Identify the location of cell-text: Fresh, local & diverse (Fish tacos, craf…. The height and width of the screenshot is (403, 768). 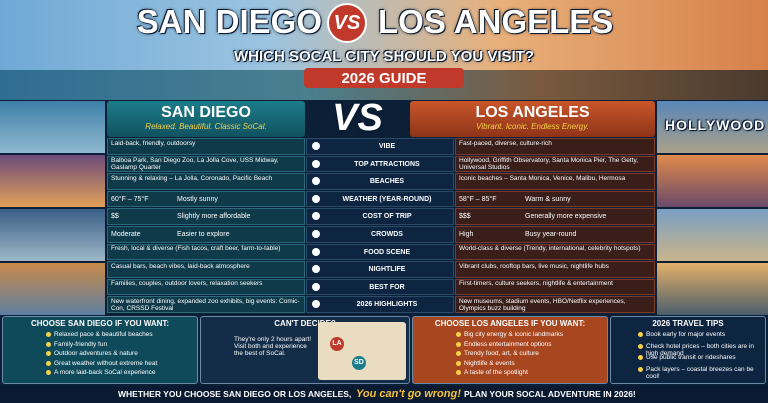
(196, 249).